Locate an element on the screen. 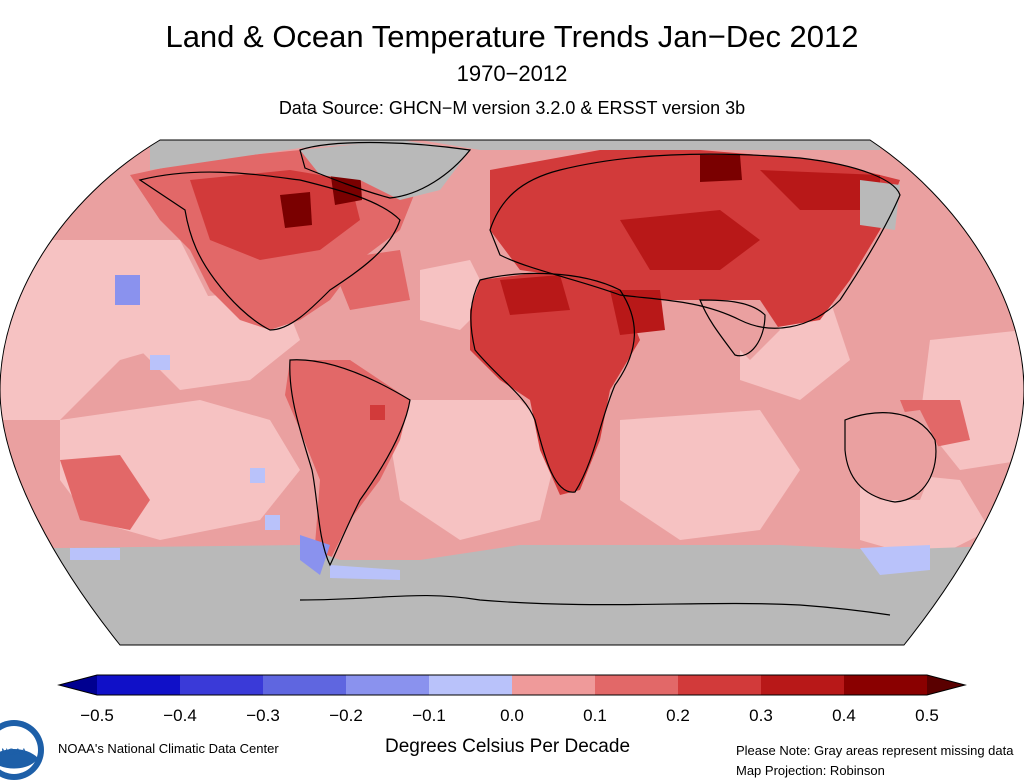 The height and width of the screenshot is (782, 1024). colorbar-border is located at coordinates (512, 685).